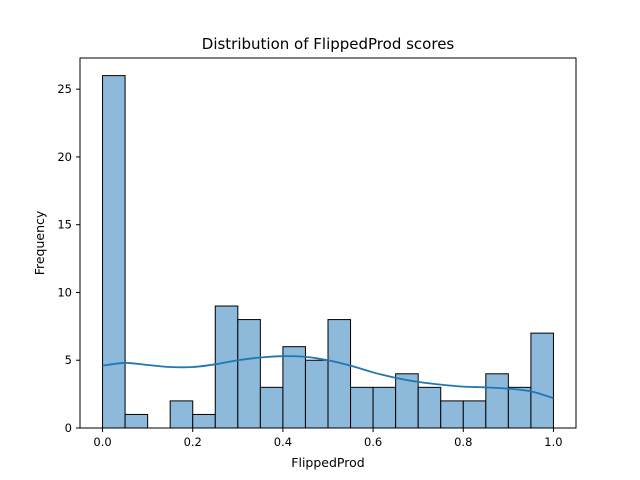  I want to click on y-tick-label: 15, so click(64, 225).